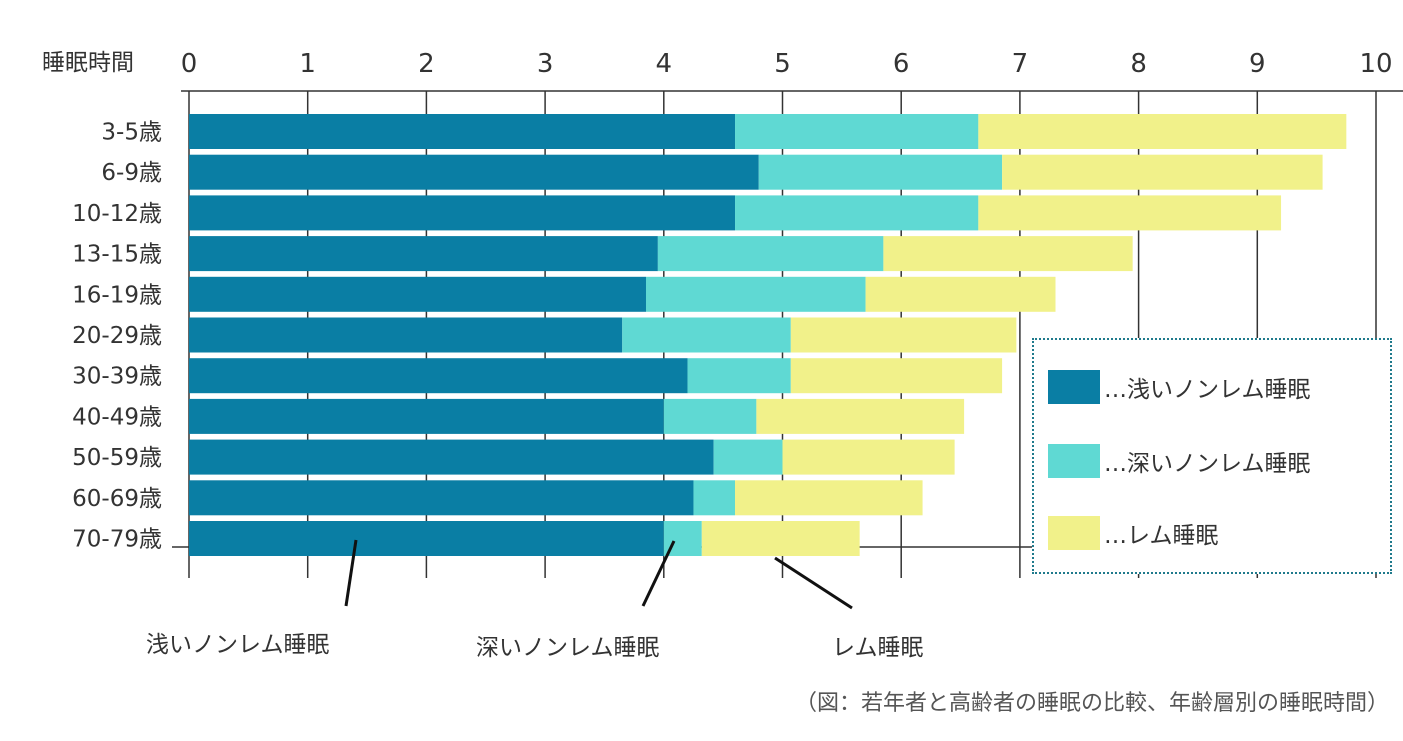 Image resolution: width=1403 pixels, height=741 pixels. Describe the element at coordinates (117, 417) in the screenshot. I see `category-label: 40-49歳` at that location.